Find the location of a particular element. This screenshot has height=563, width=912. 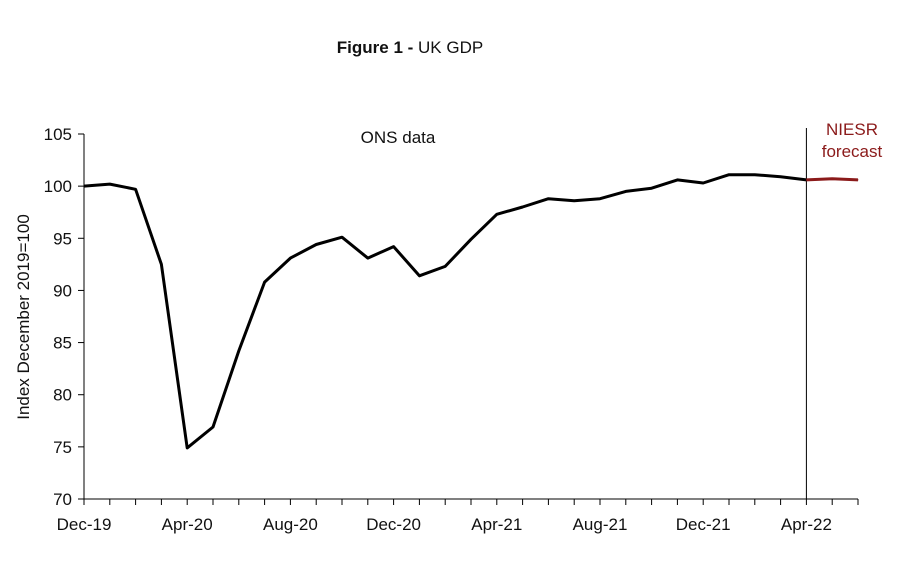

ons-data-annotation: ONS data is located at coordinates (398, 137).